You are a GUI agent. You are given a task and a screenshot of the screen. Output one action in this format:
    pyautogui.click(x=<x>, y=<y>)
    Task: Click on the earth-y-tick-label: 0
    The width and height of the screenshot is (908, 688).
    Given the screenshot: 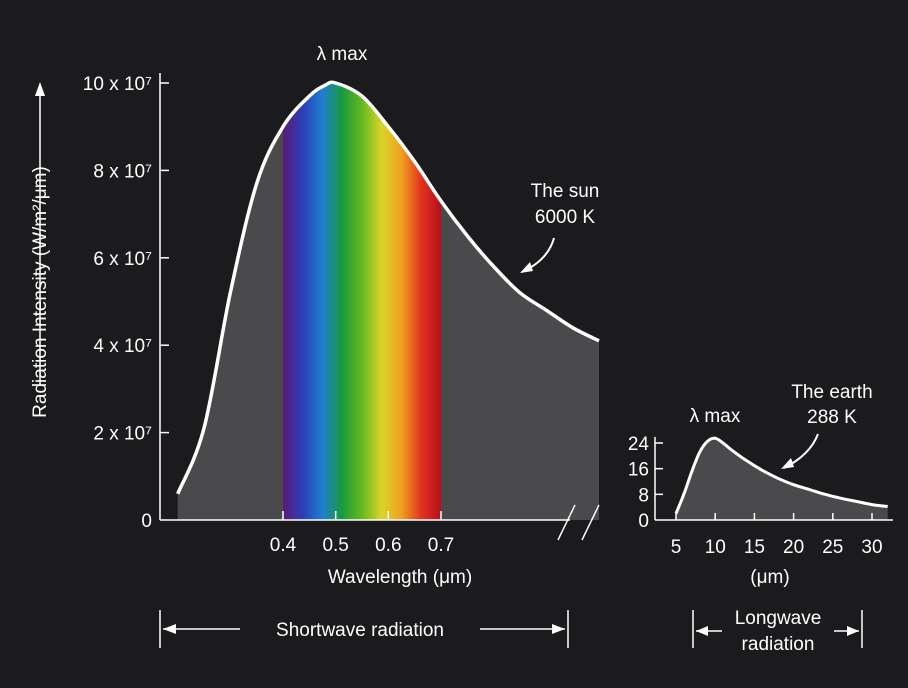 What is the action you would take?
    pyautogui.click(x=643, y=521)
    